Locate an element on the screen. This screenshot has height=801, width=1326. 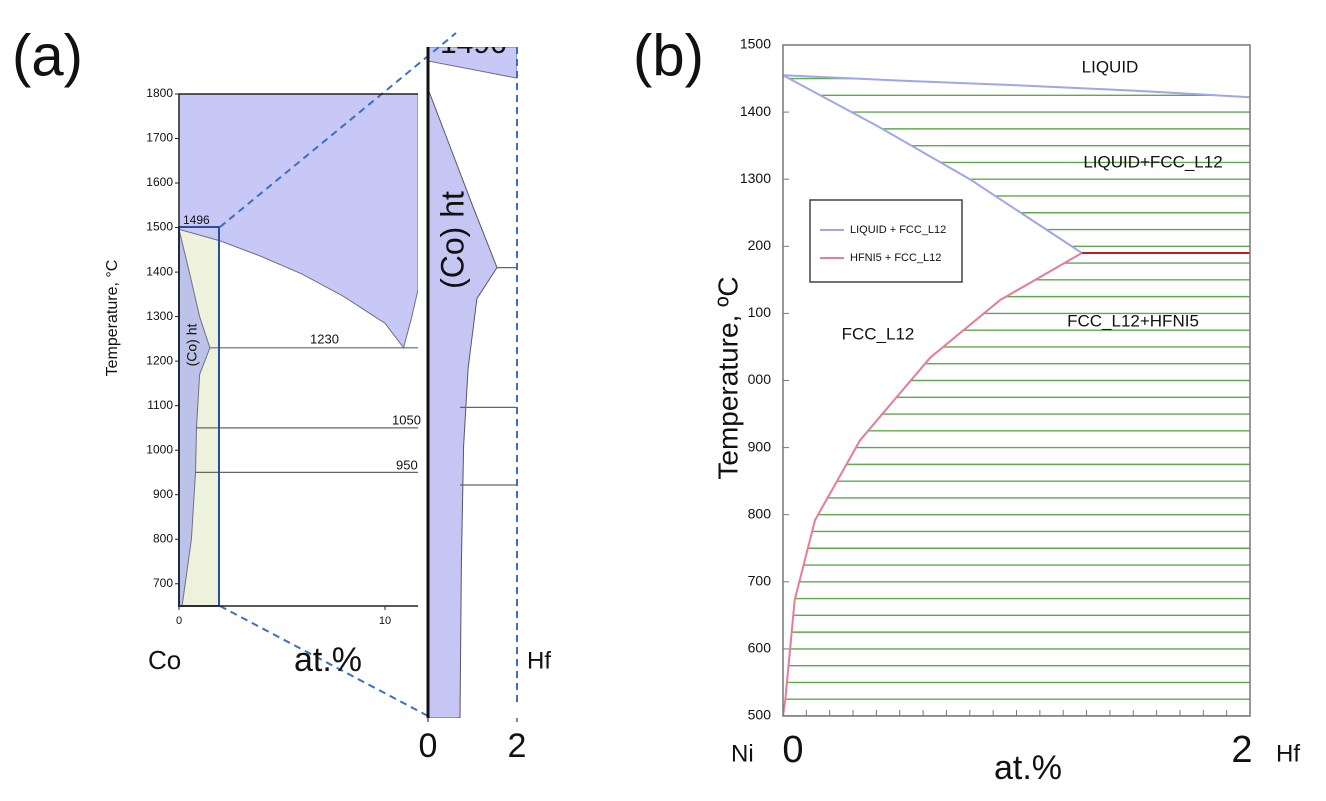
y-tick-label: 1800 is located at coordinates (159, 93).